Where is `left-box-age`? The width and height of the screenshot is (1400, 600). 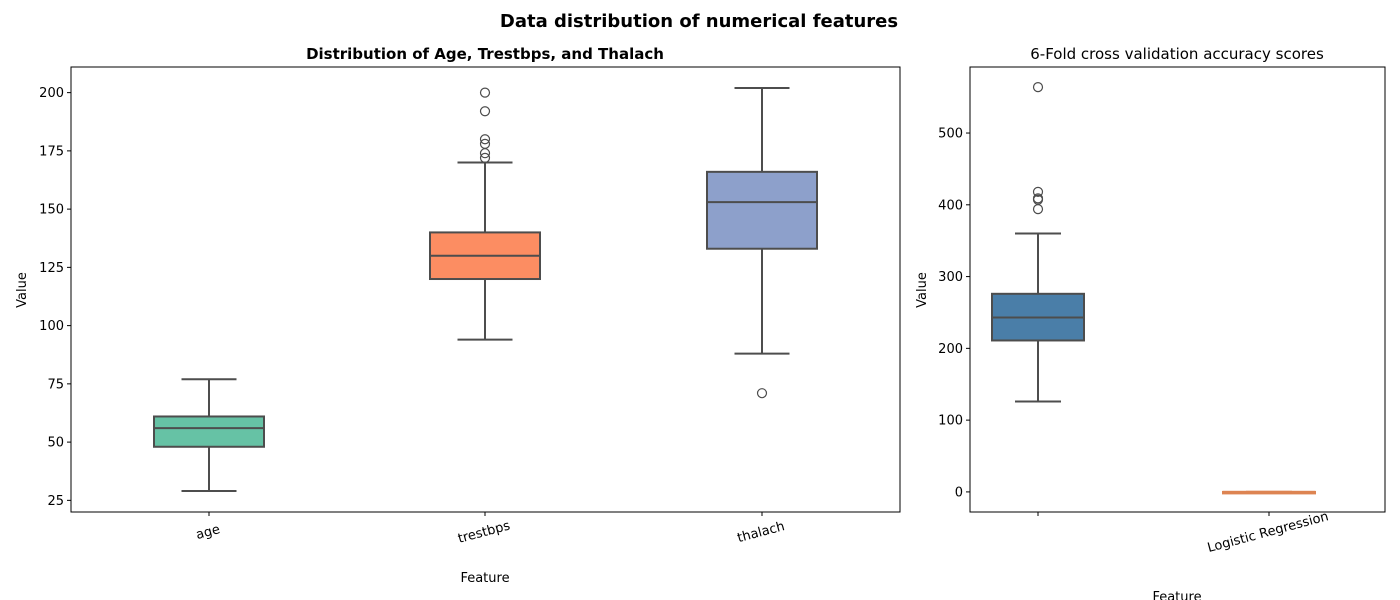
left-box-age is located at coordinates (209, 435).